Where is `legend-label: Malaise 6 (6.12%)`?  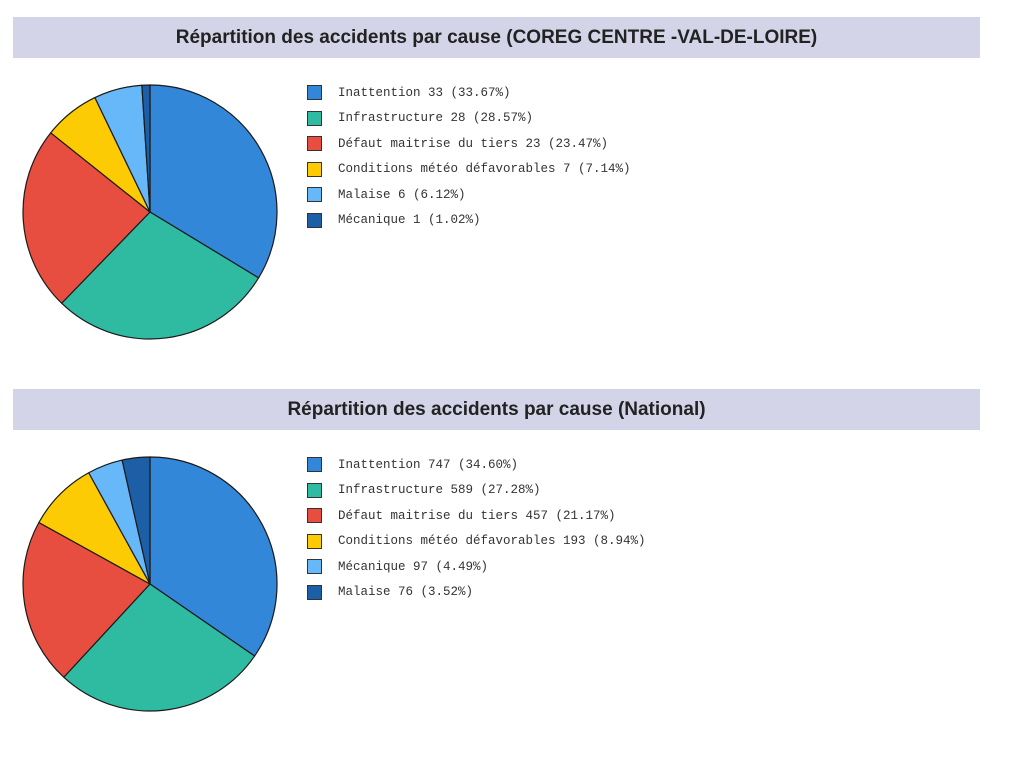
legend-label: Malaise 6 (6.12%) is located at coordinates (402, 194).